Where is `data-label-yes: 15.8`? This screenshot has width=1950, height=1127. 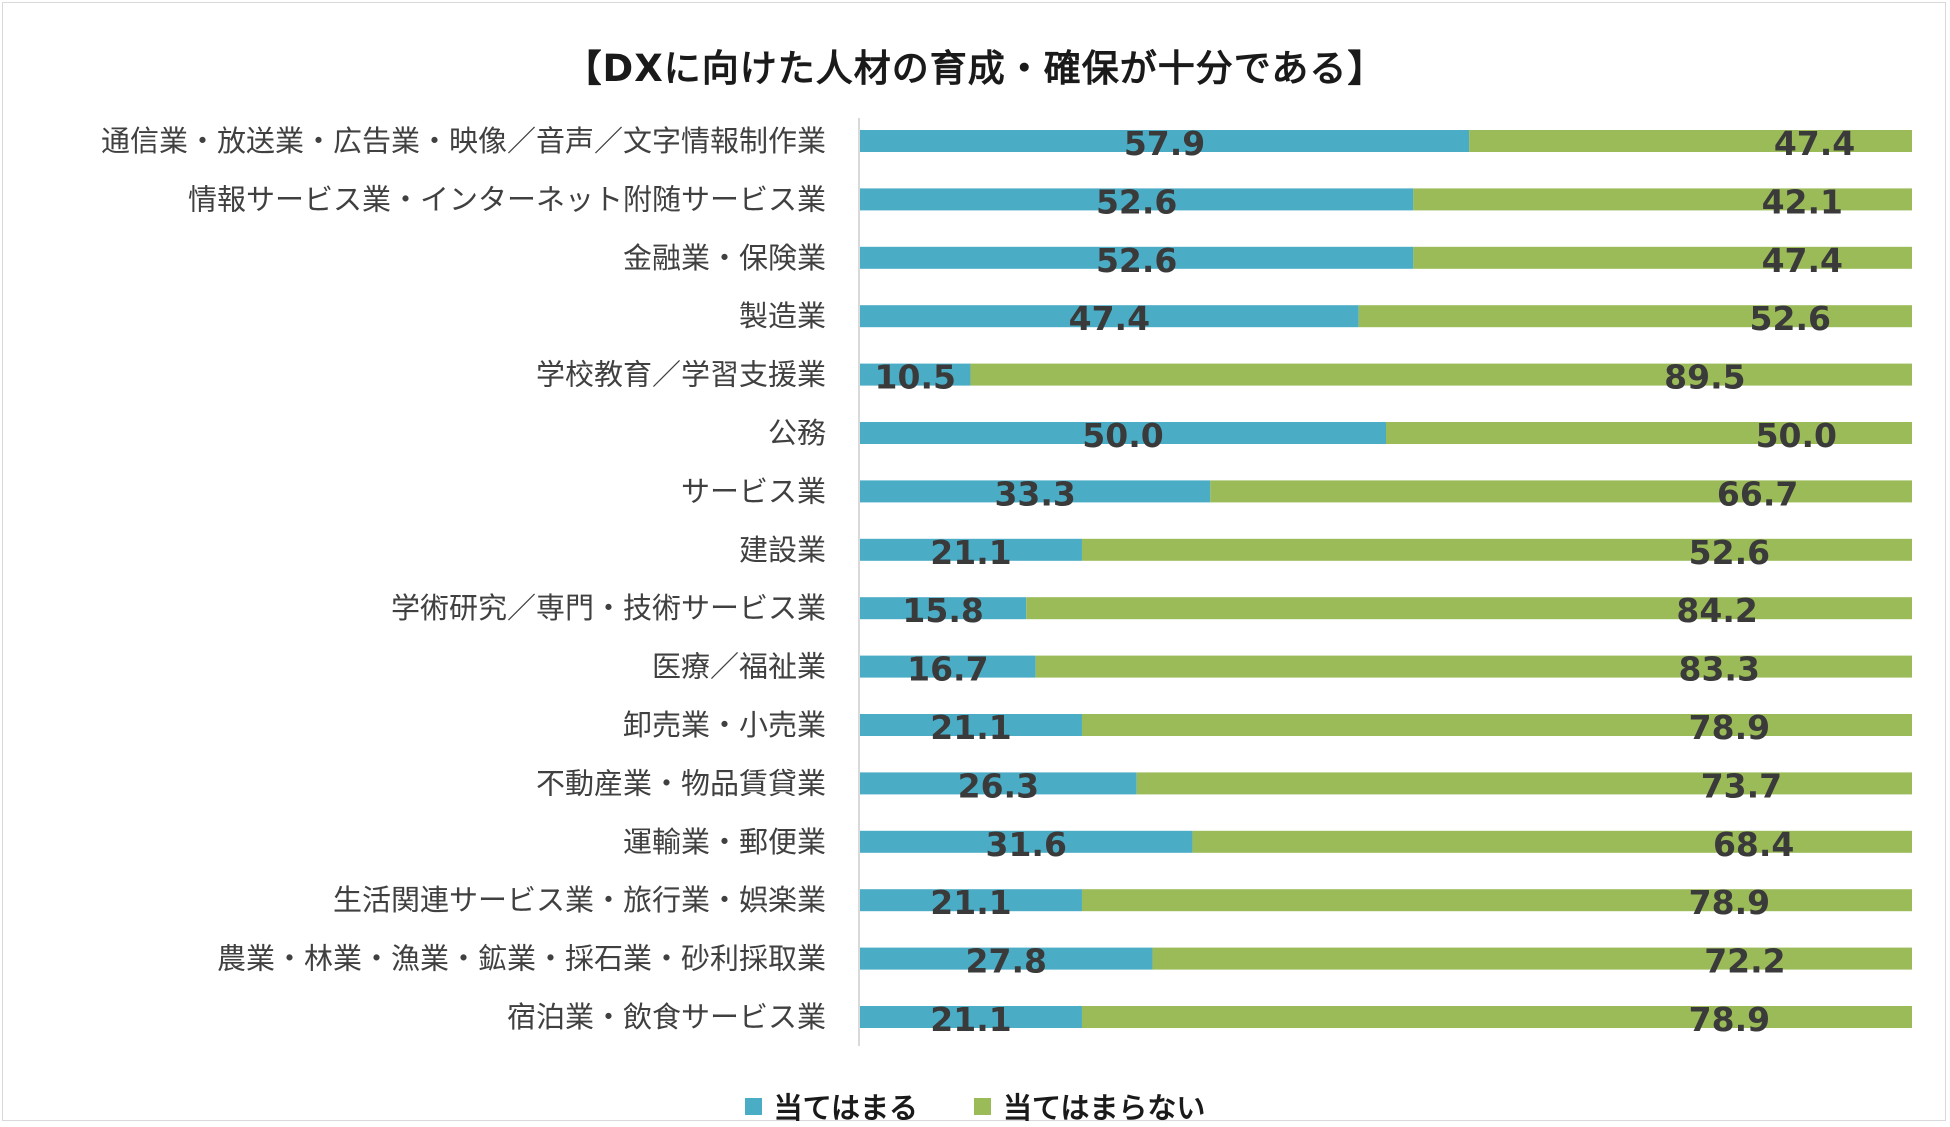
data-label-yes: 15.8 is located at coordinates (942, 610).